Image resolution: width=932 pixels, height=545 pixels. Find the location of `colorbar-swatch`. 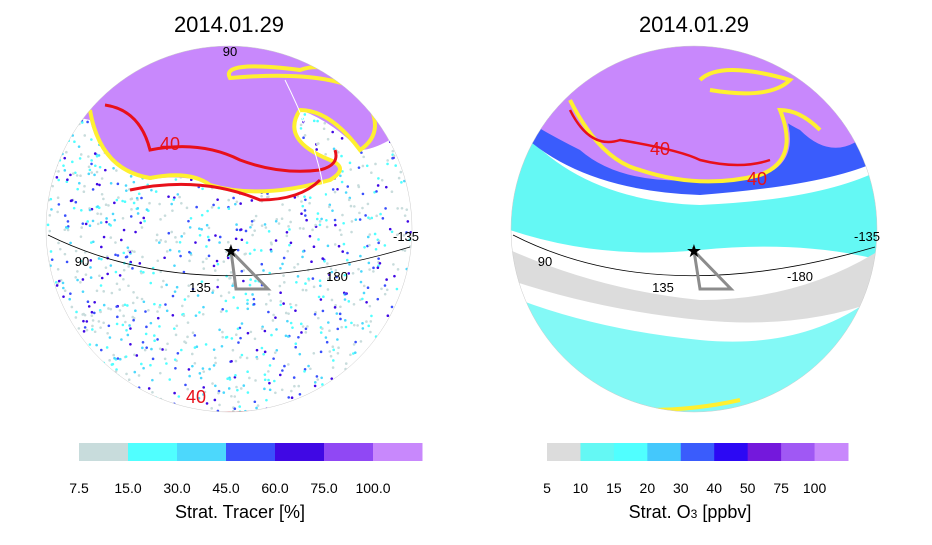

colorbar-swatch is located at coordinates (349, 452).